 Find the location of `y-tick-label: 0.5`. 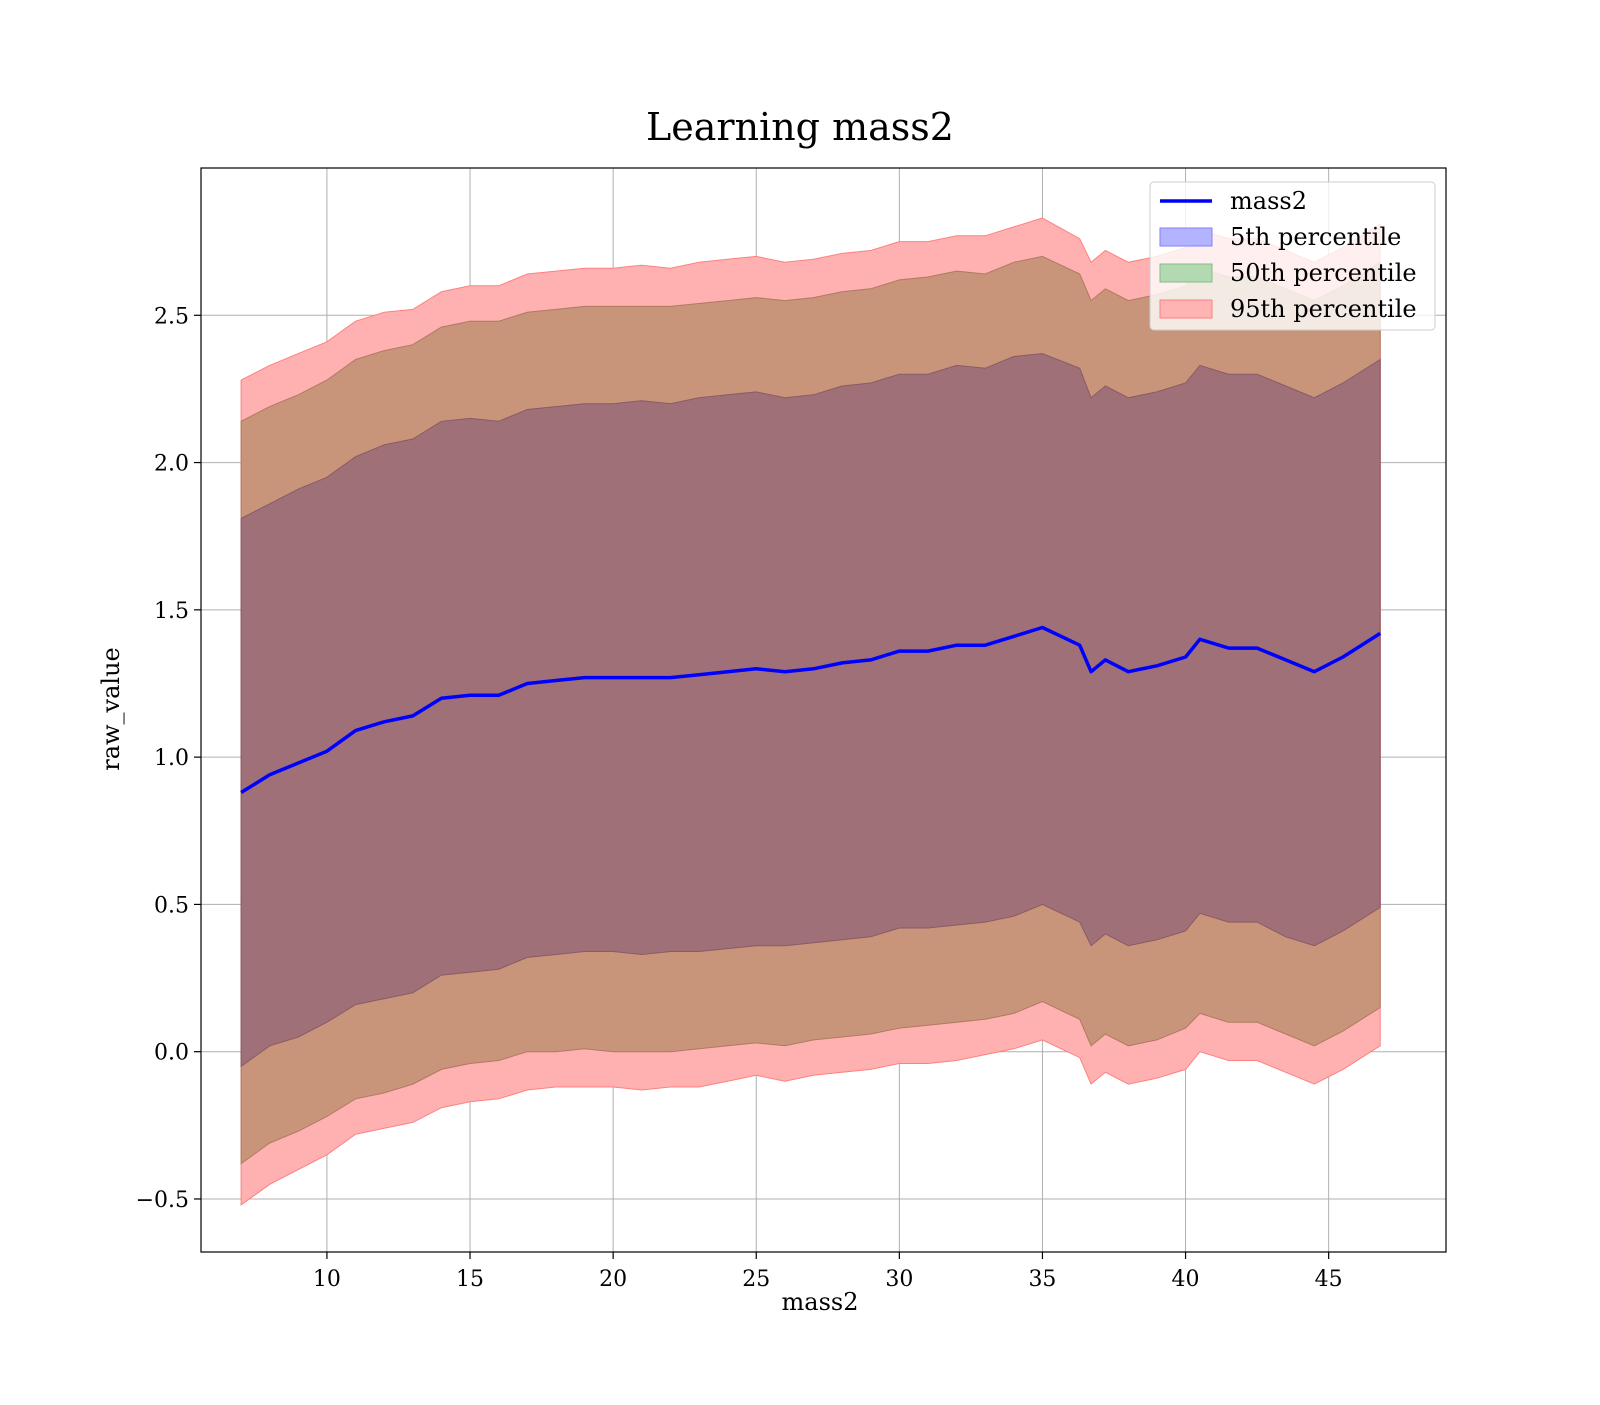

y-tick-label: 0.5 is located at coordinates (171, 905).